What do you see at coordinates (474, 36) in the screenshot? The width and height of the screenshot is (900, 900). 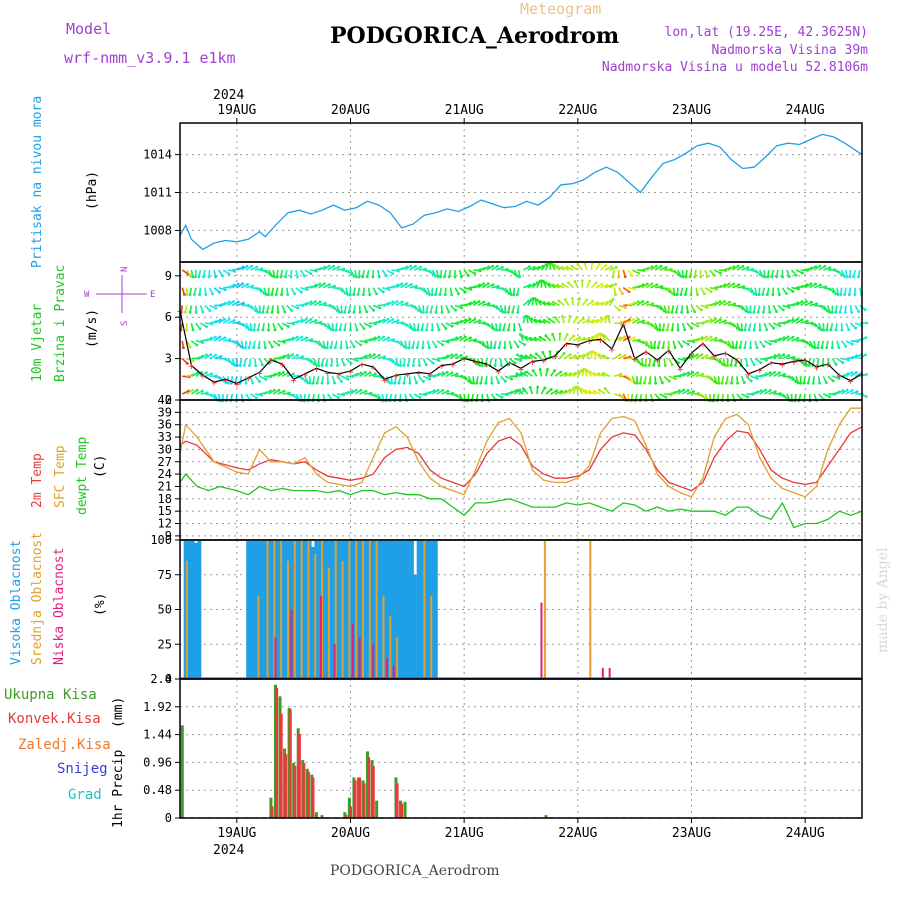 I see `station-title: PODGORICA_Aerodrom` at bounding box center [474, 36].